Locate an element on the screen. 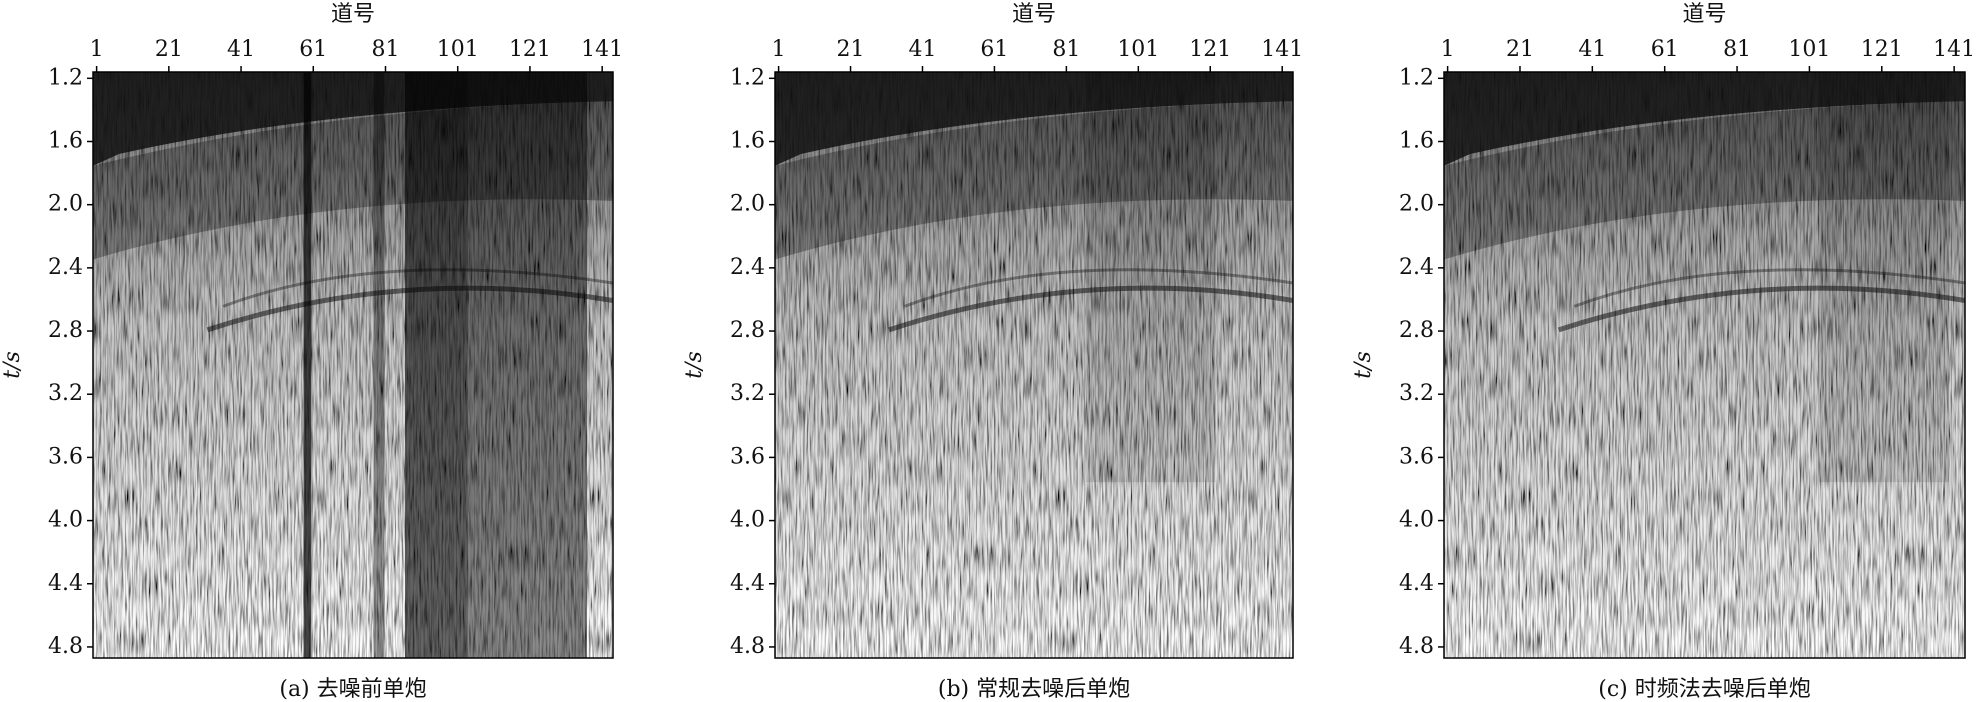  panel-caption: (b) 常规去噪后单炮 is located at coordinates (1034, 689).